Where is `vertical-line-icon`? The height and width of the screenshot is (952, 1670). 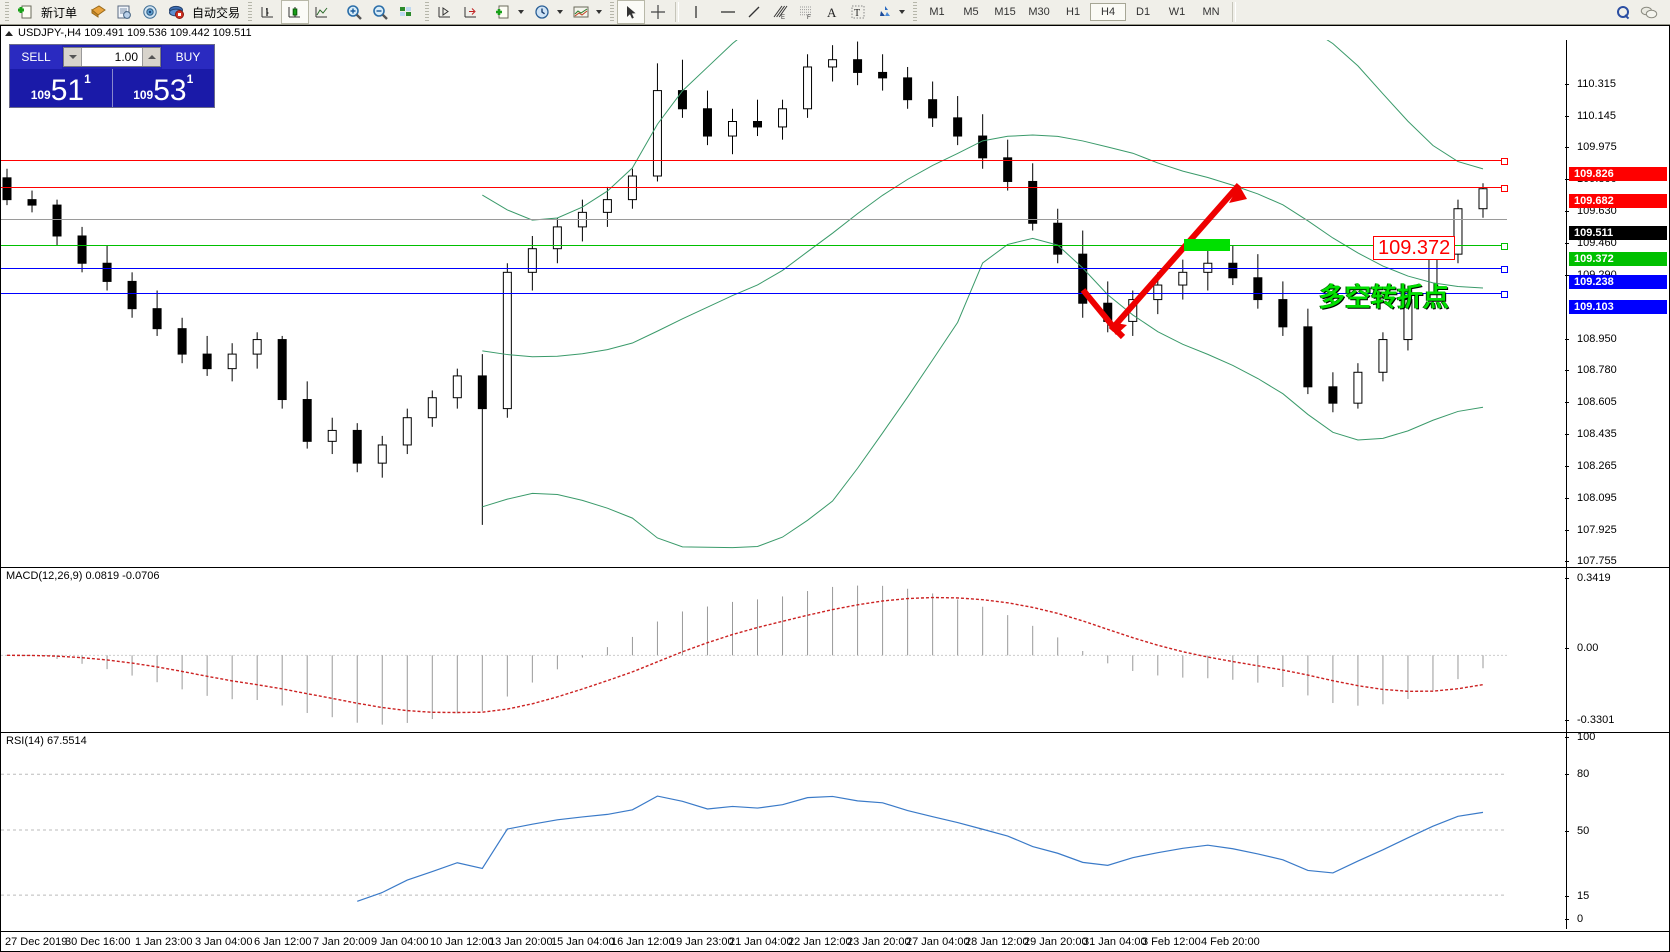 vertical-line-icon is located at coordinates (696, 12).